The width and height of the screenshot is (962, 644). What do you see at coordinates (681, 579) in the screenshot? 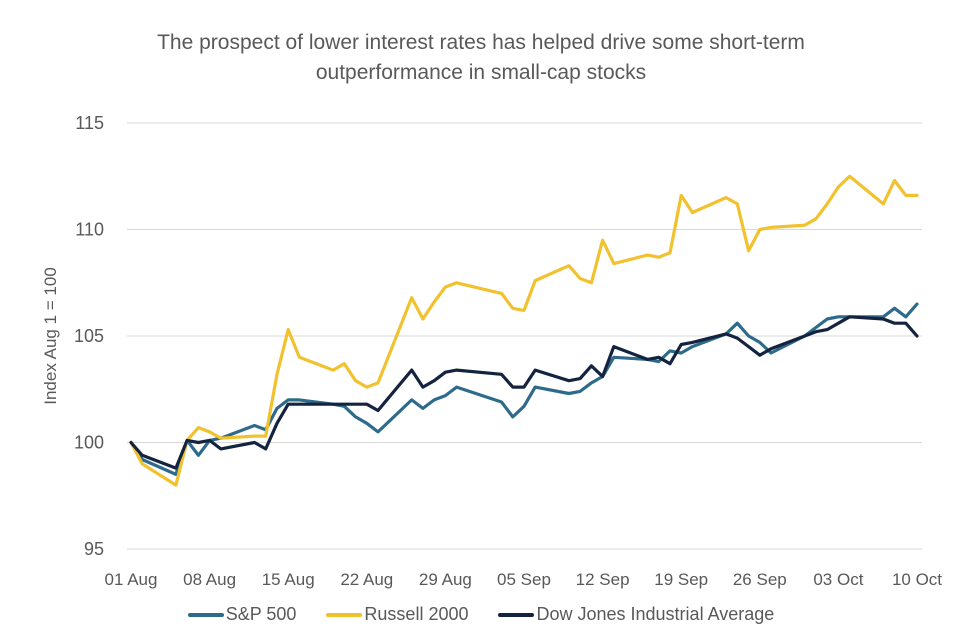
I see `x-tick-label: 19 Sep` at bounding box center [681, 579].